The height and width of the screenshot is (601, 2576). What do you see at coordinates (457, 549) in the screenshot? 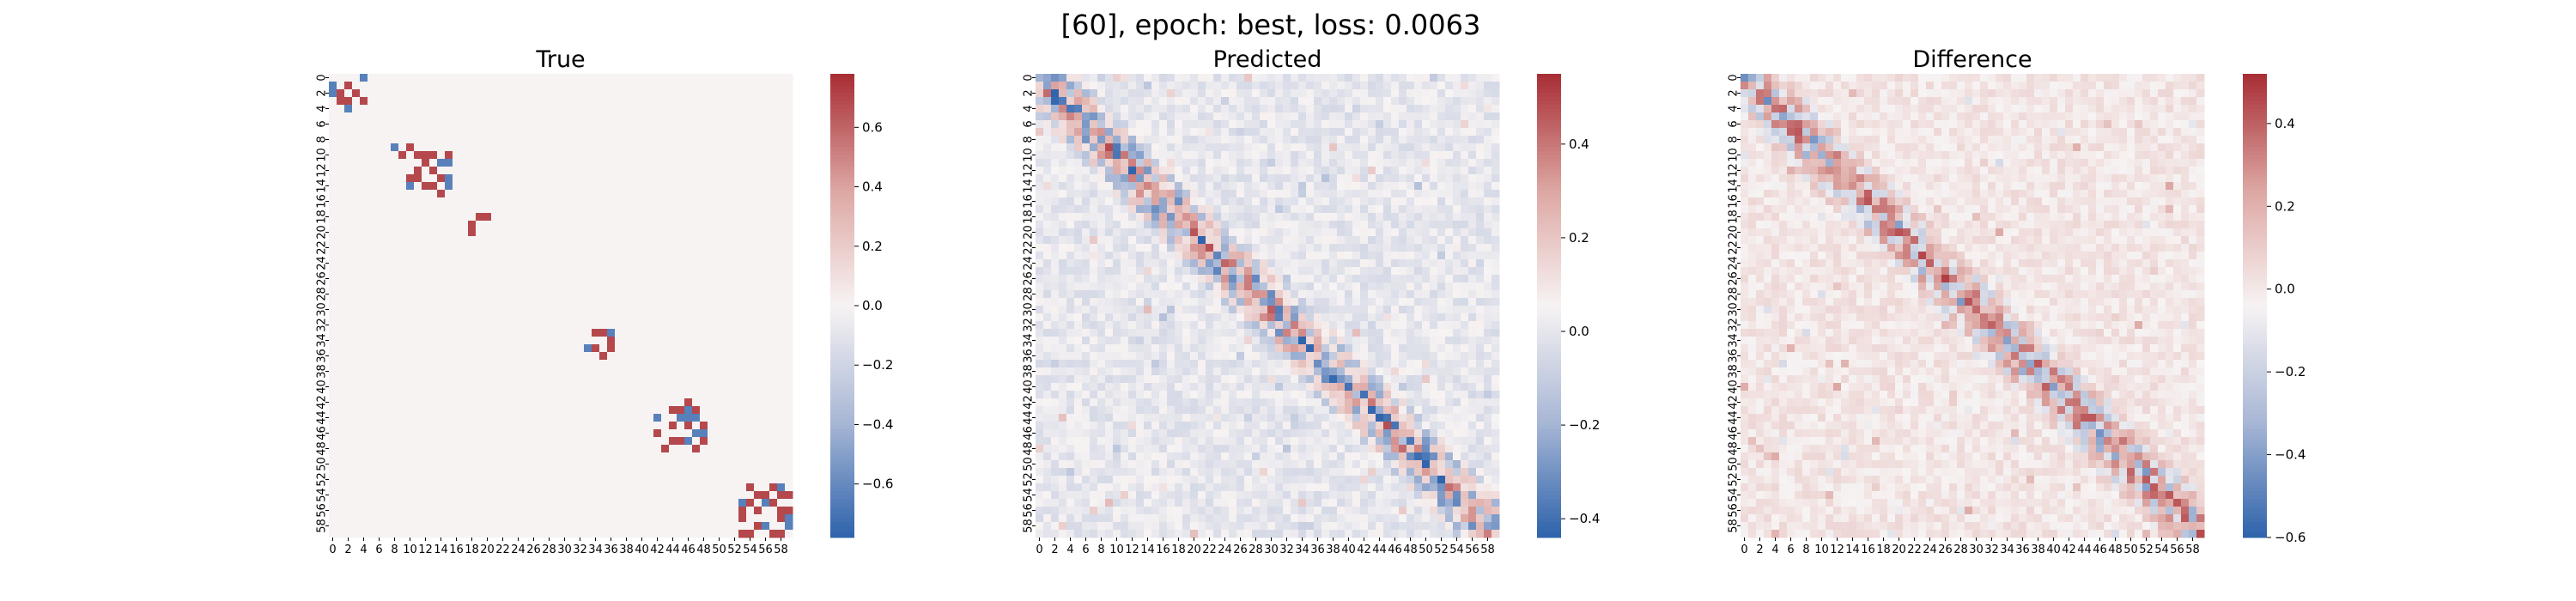
I see `x-tick-label: 16` at bounding box center [457, 549].